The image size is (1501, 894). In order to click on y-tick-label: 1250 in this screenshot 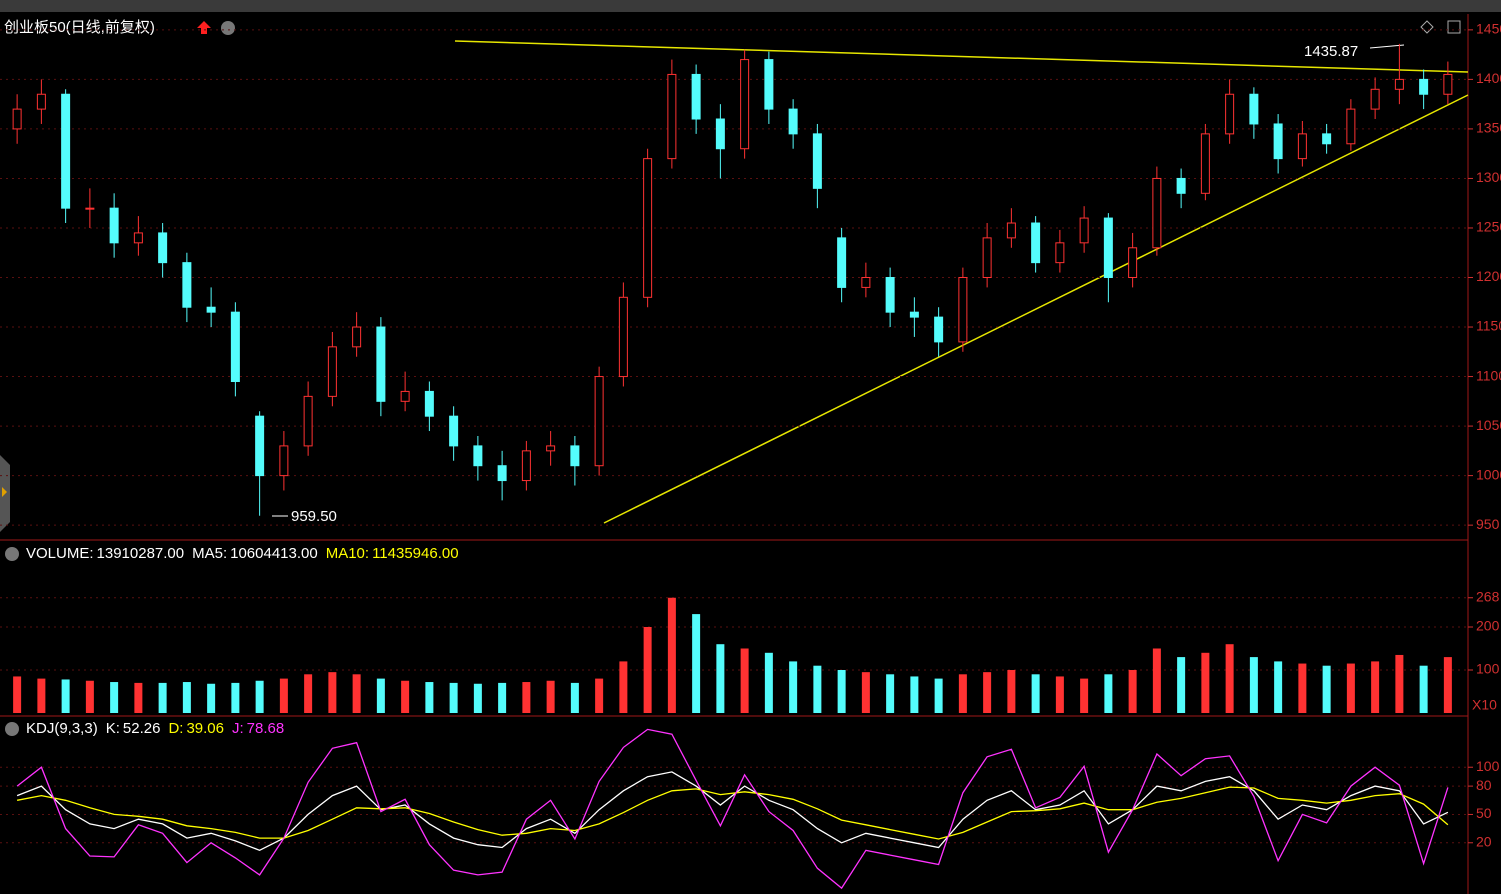, I will do `click(1488, 227)`.